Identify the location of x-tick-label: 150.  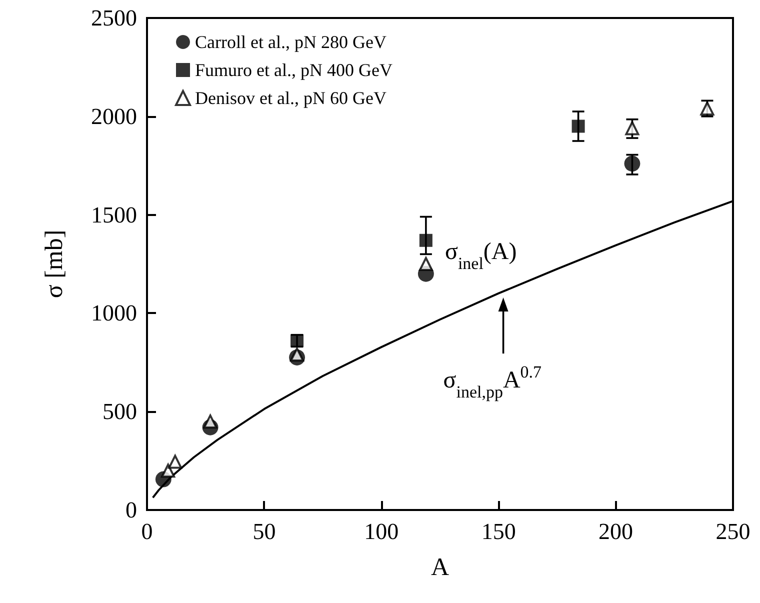
(498, 531).